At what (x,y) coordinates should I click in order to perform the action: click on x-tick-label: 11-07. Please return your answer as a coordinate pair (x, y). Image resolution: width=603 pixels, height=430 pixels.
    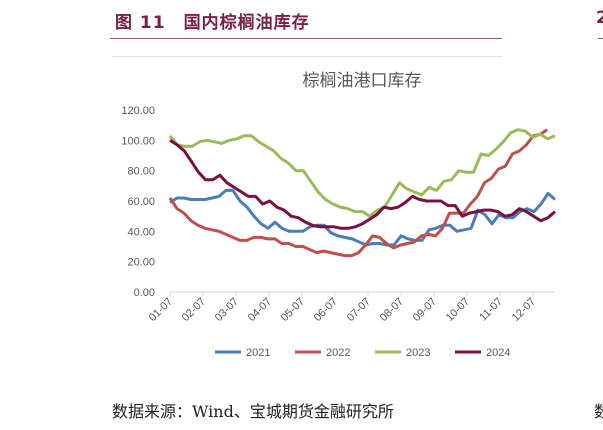
    Looking at the image, I should click on (491, 310).